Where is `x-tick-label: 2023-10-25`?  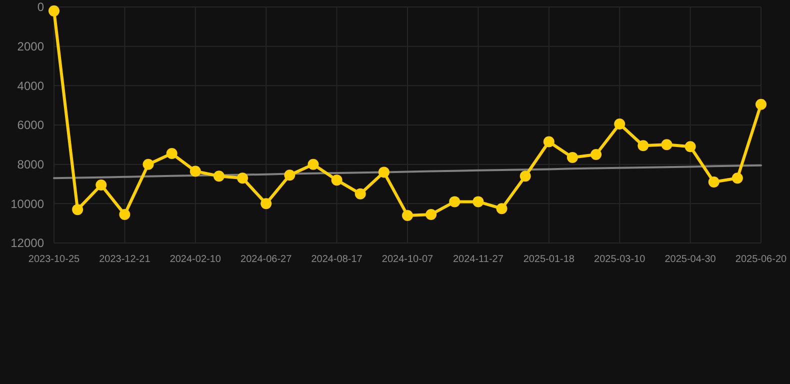 x-tick-label: 2023-10-25 is located at coordinates (54, 259).